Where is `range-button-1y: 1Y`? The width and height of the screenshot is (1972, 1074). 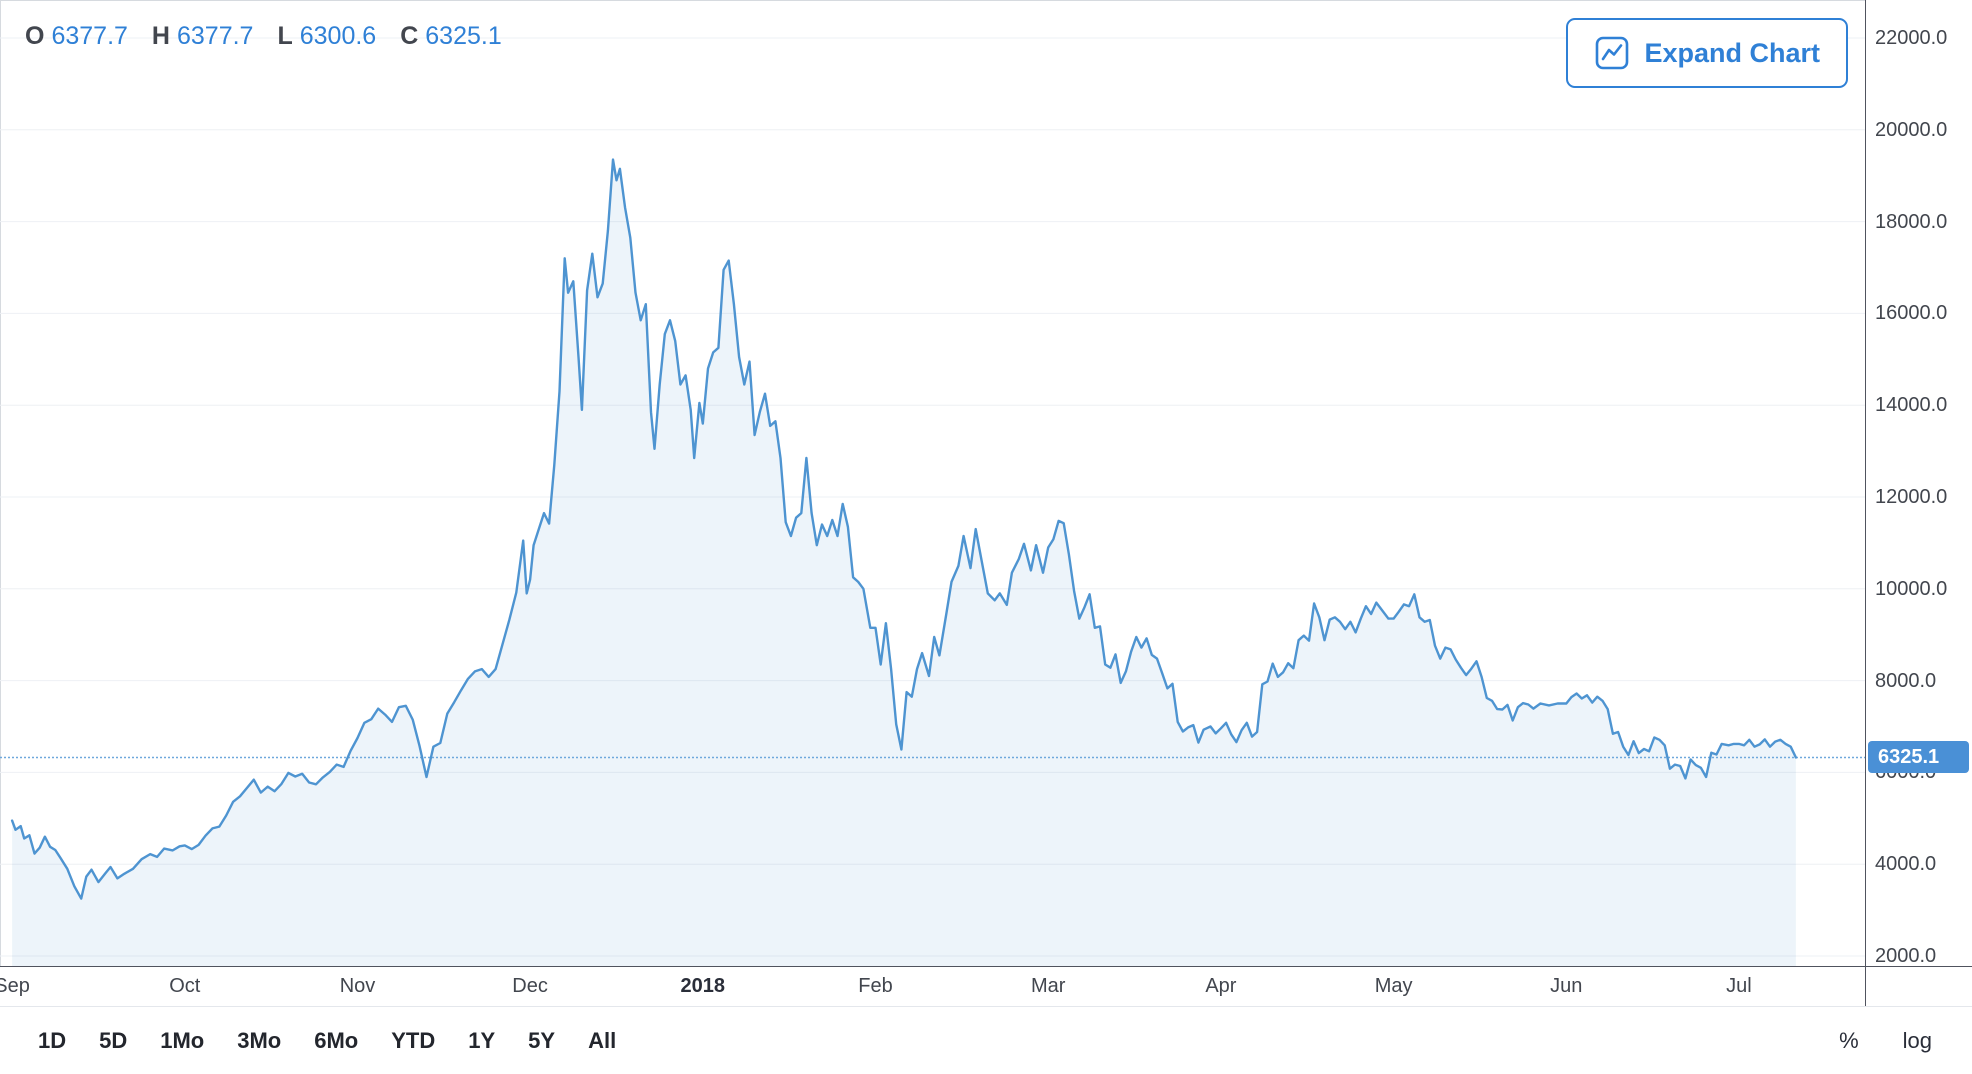 range-button-1y: 1Y is located at coordinates (482, 1040).